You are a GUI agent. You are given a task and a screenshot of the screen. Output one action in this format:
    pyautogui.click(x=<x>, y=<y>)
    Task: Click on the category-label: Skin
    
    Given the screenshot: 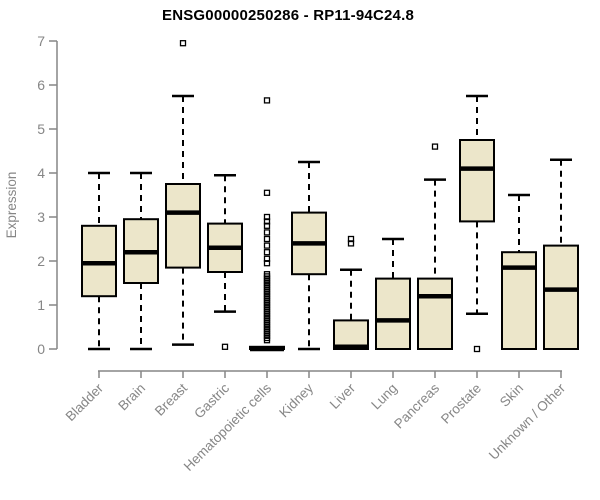 What is the action you would take?
    pyautogui.click(x=511, y=395)
    